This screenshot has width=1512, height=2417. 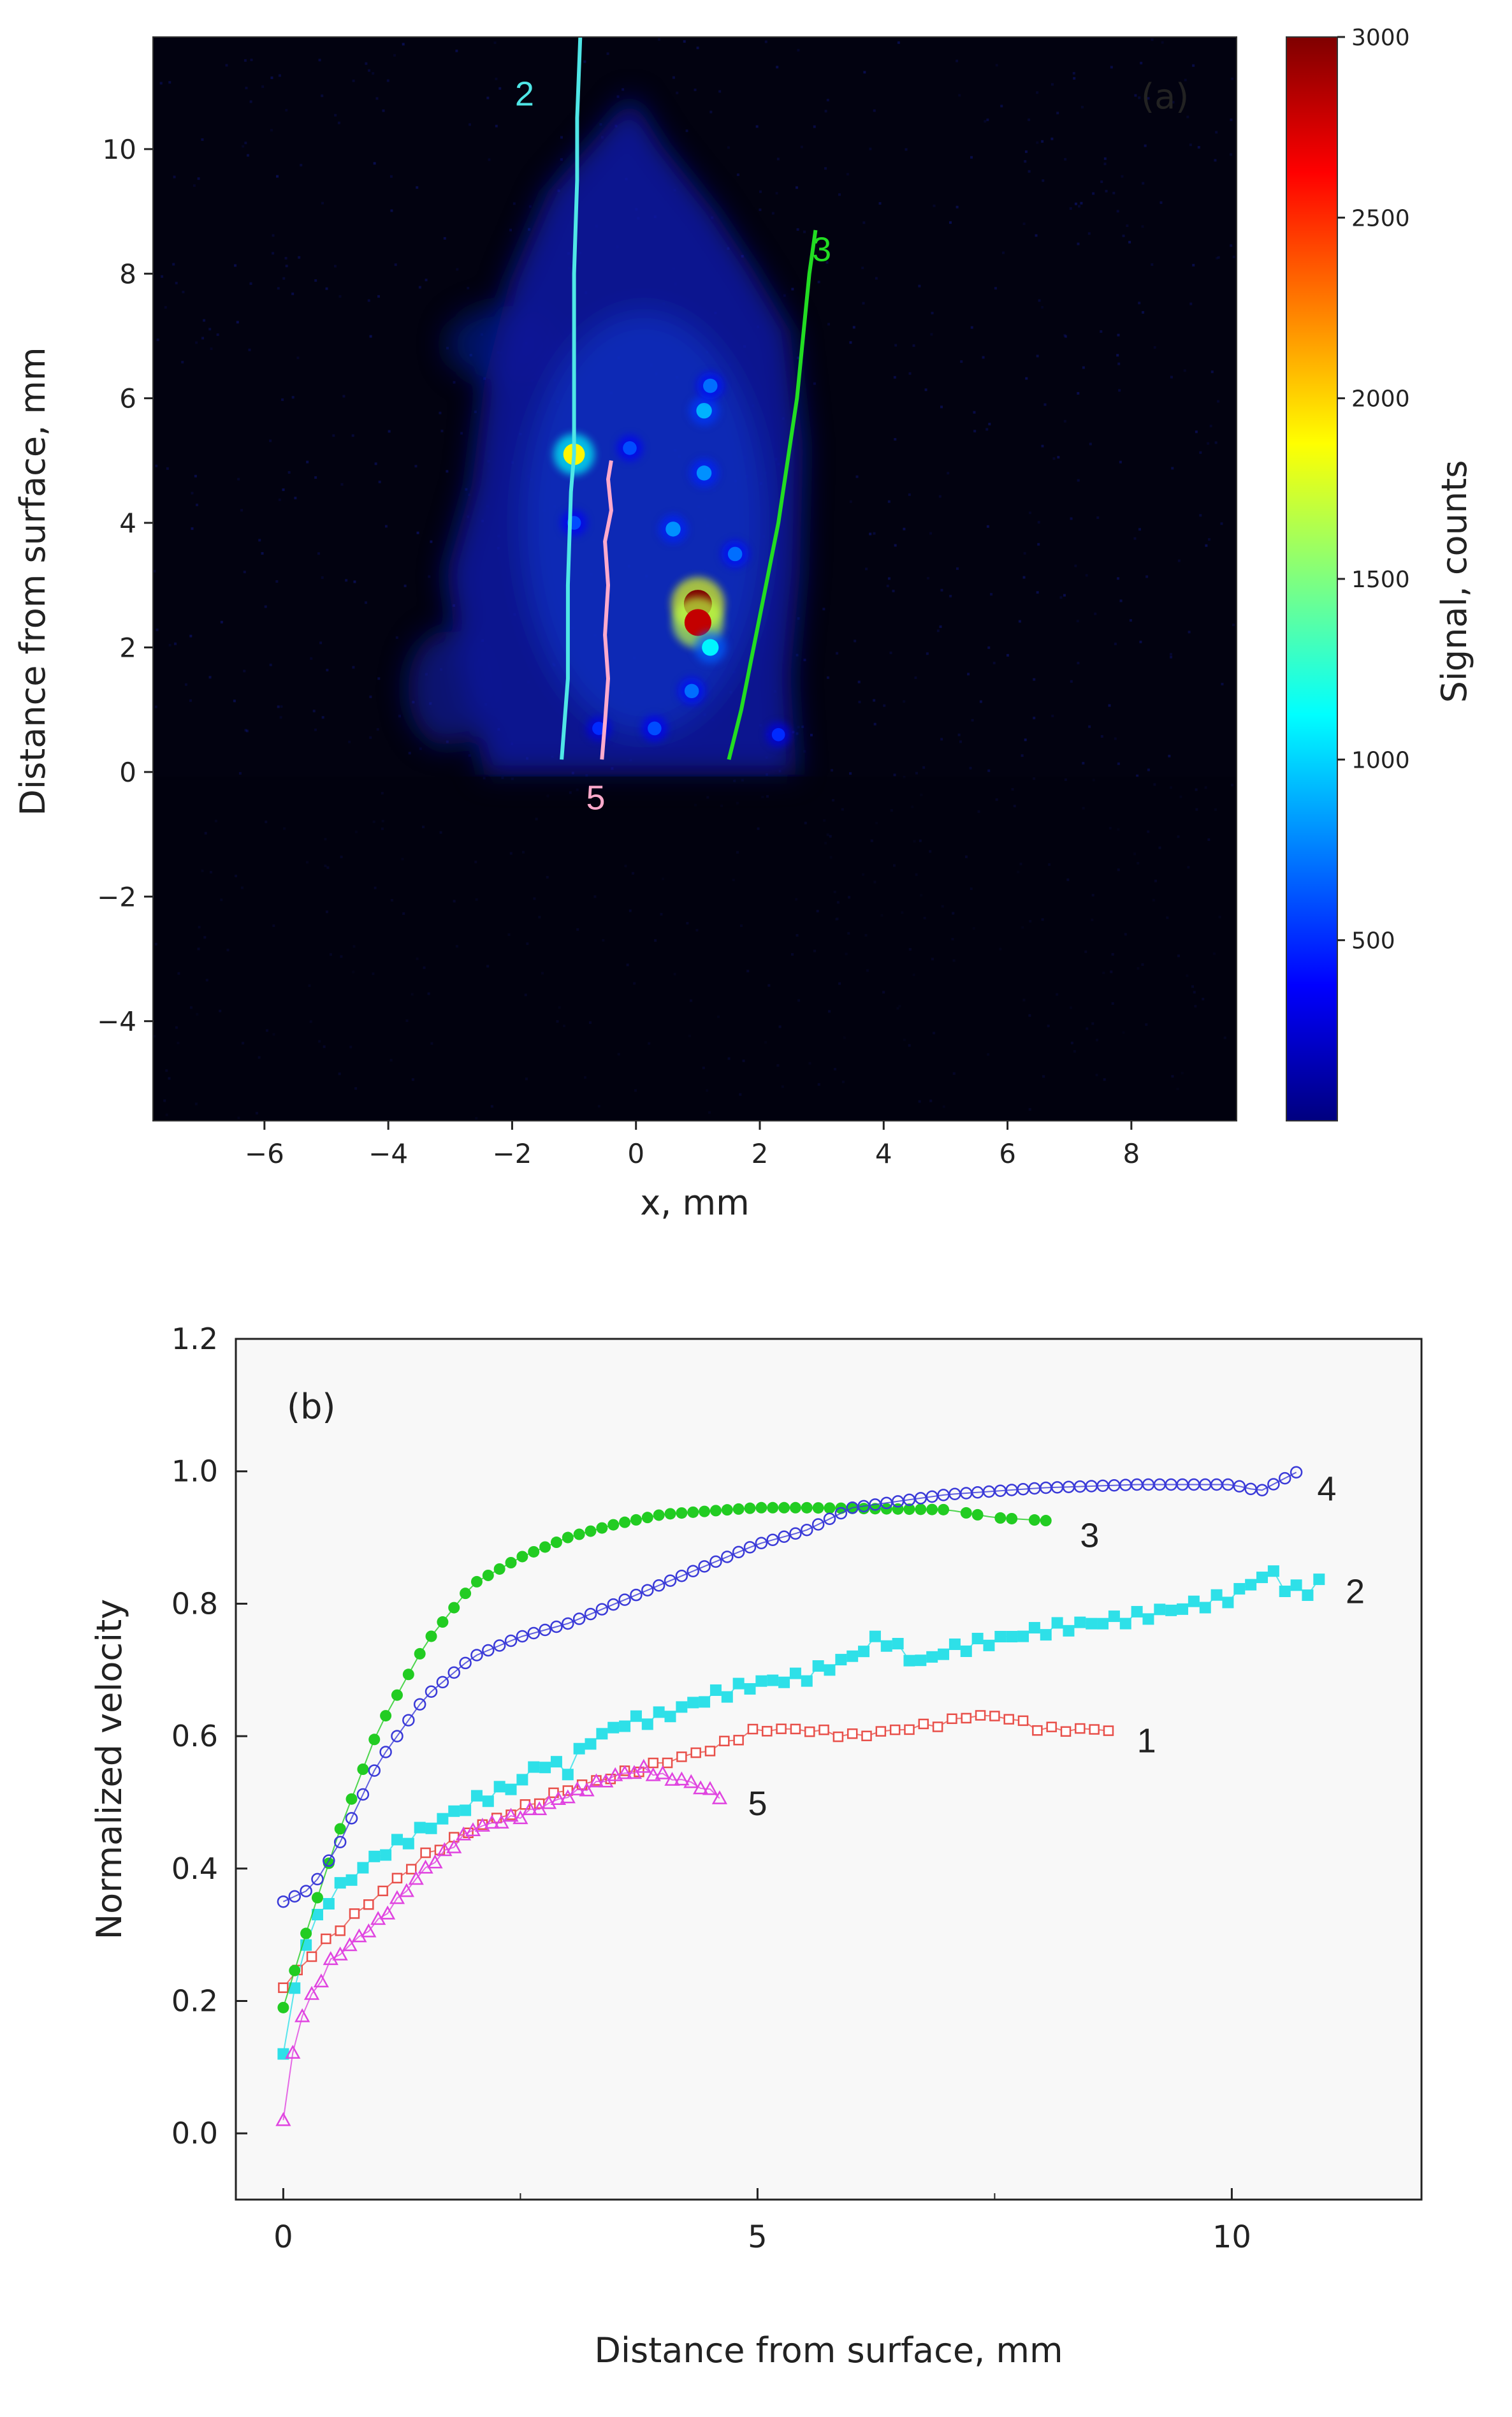 I want to click on y-tick-label: 0.8, so click(x=195, y=1604).